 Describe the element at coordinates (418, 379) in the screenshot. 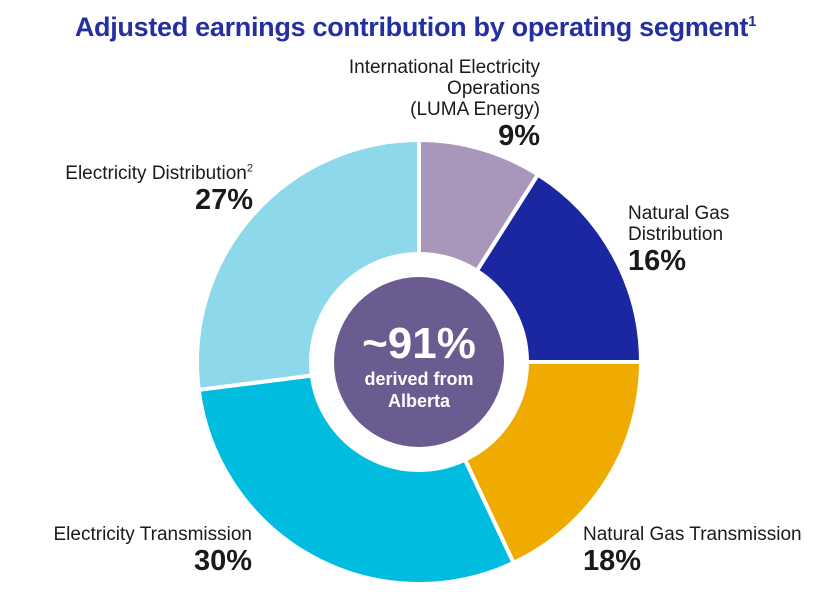

I see `center-caption-line1: derived from` at that location.